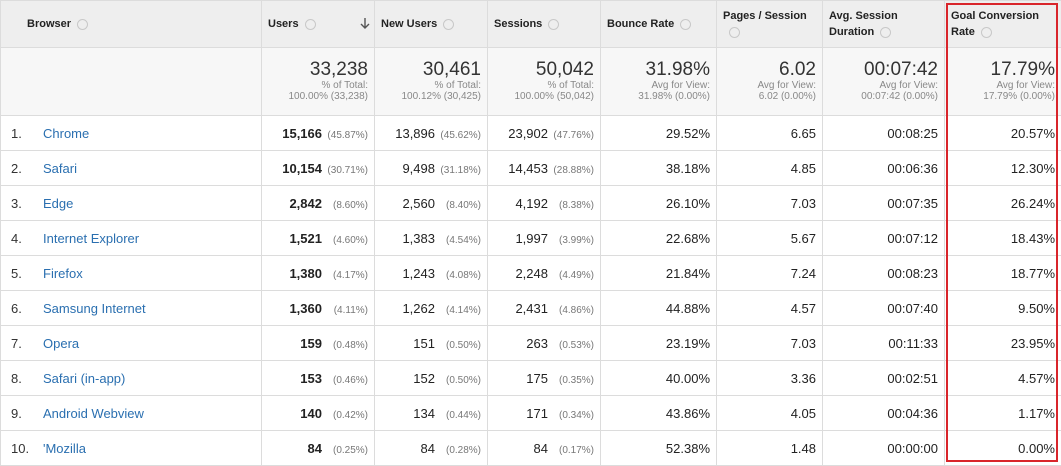  What do you see at coordinates (84, 378) in the screenshot?
I see `browser-link: Safari (in-app)` at bounding box center [84, 378].